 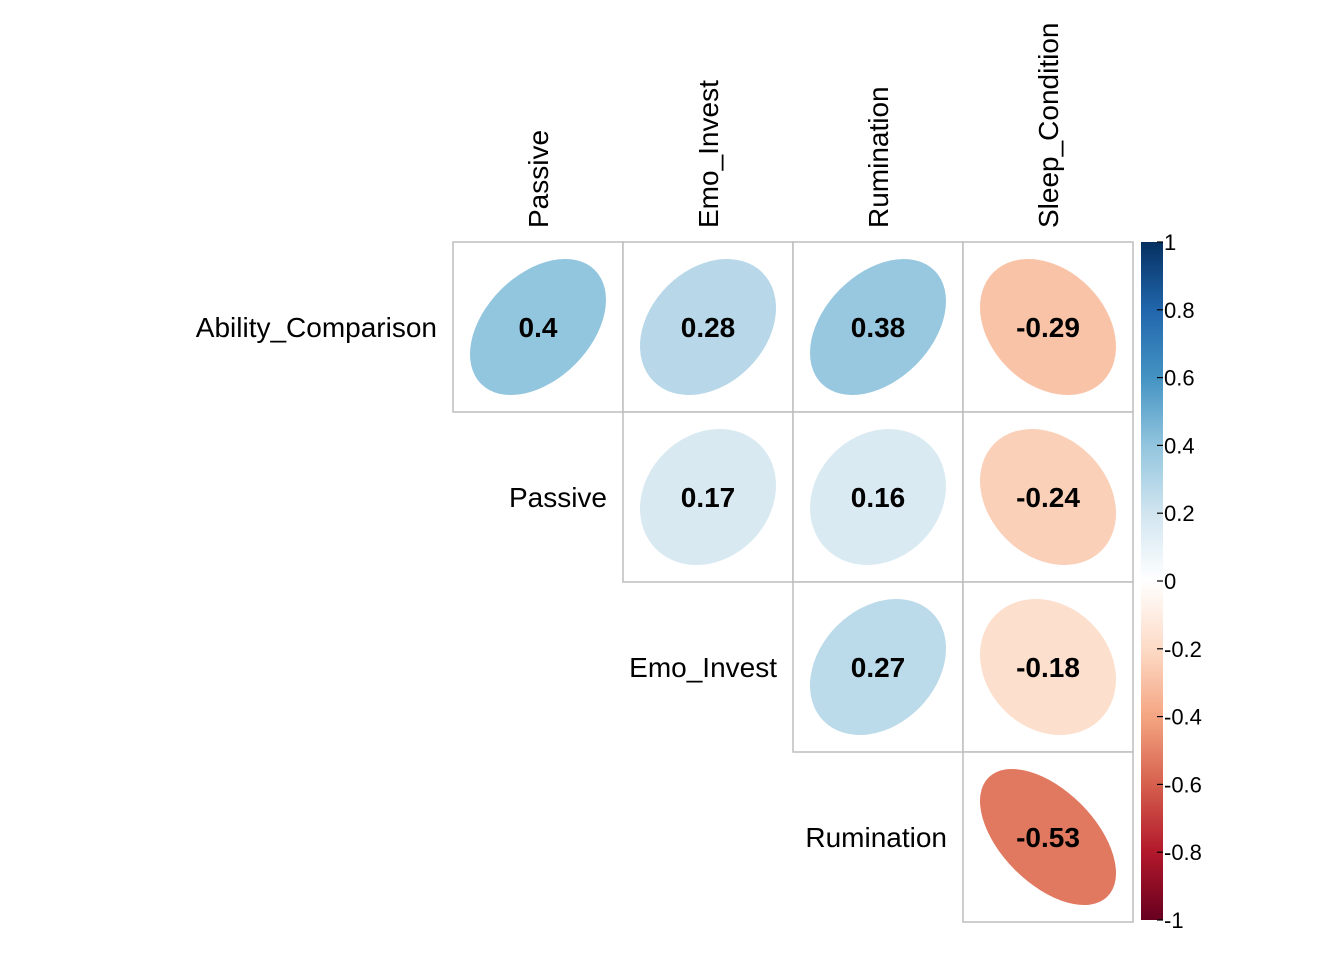 I want to click on correlation-value: 0.28, so click(x=708, y=327).